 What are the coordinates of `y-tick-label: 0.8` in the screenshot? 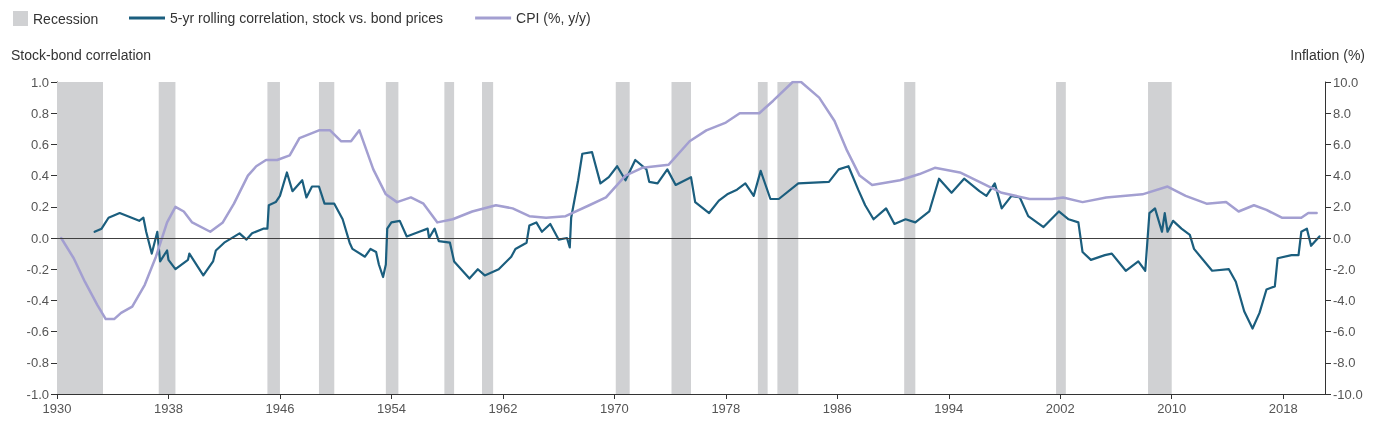 It's located at (39, 113).